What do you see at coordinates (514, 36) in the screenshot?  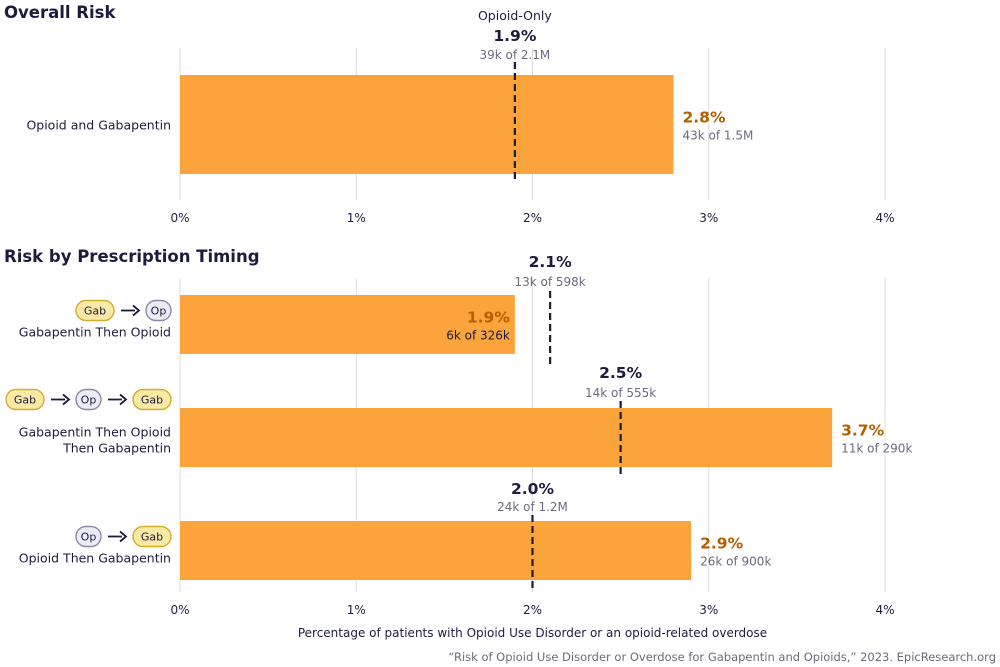 I see `reference-value-label: 1.9%` at bounding box center [514, 36].